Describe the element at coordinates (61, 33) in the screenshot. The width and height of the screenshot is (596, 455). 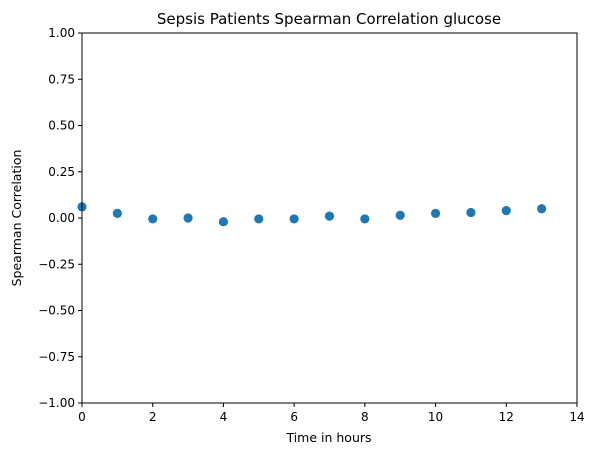
I see `y-tick-label: 1.00` at that location.